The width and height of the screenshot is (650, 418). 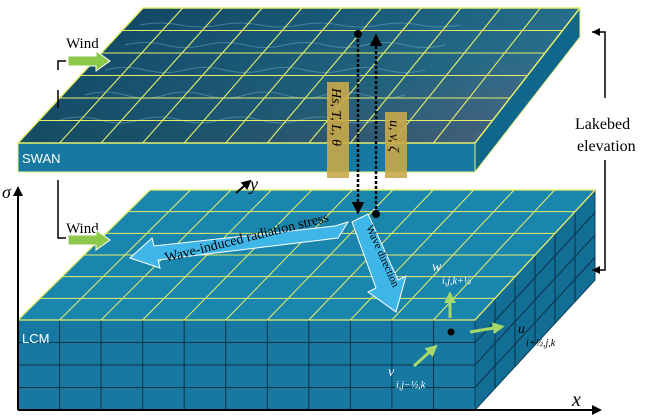 I want to click on wave-direction-arrow, so click(x=379, y=263).